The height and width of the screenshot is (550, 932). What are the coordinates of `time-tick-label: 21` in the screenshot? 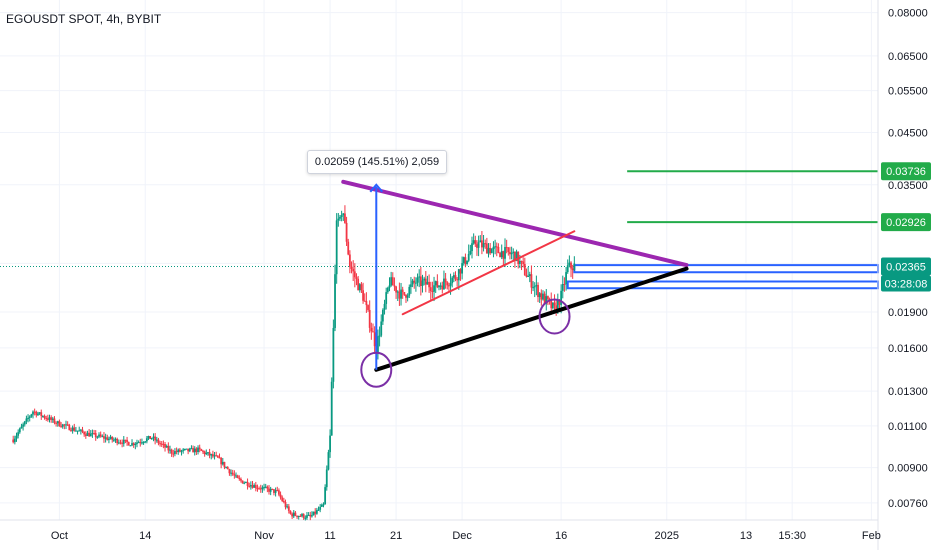 It's located at (396, 536).